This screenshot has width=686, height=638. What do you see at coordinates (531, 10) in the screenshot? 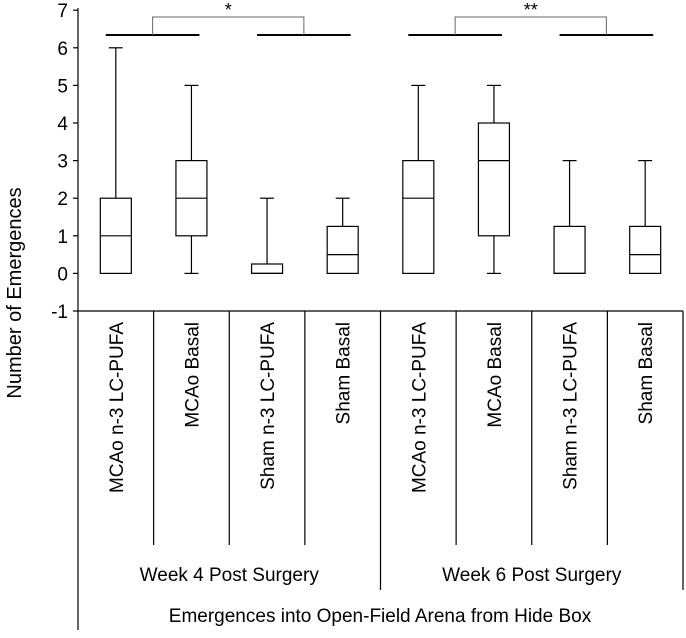
I see `significance-label: **` at bounding box center [531, 10].